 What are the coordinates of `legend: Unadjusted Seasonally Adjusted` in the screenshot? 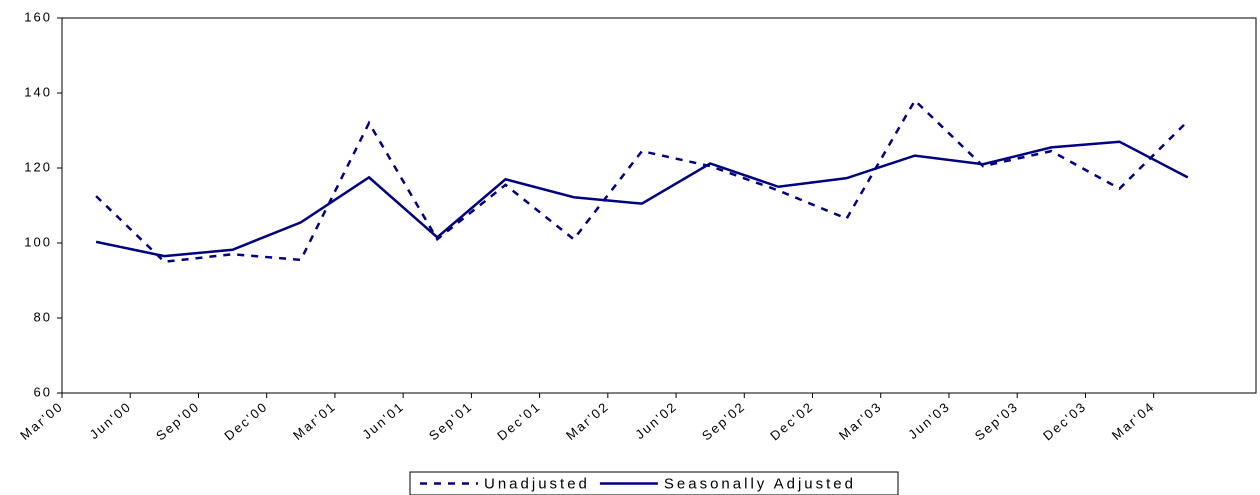 It's located at (654, 483).